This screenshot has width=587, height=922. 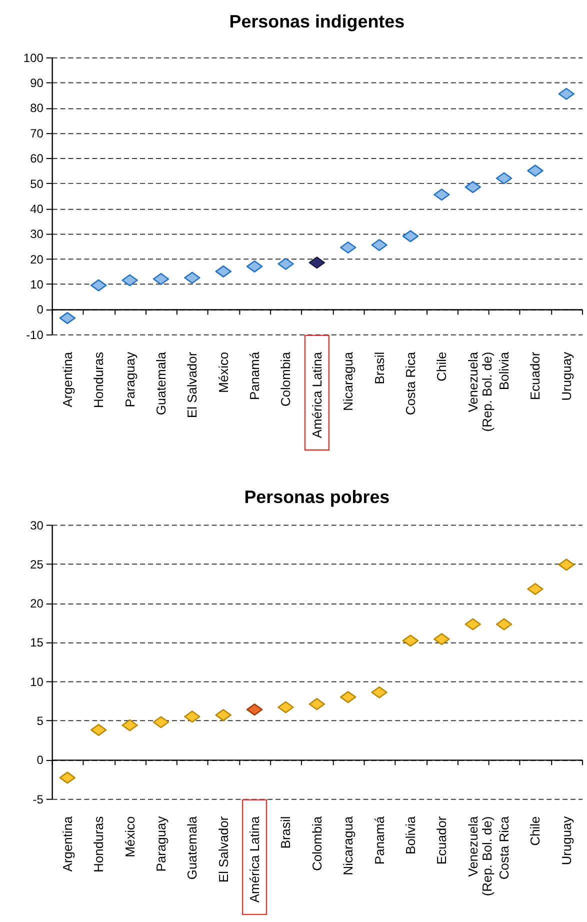 What do you see at coordinates (37, 643) in the screenshot?
I see `y-tick-label: 15` at bounding box center [37, 643].